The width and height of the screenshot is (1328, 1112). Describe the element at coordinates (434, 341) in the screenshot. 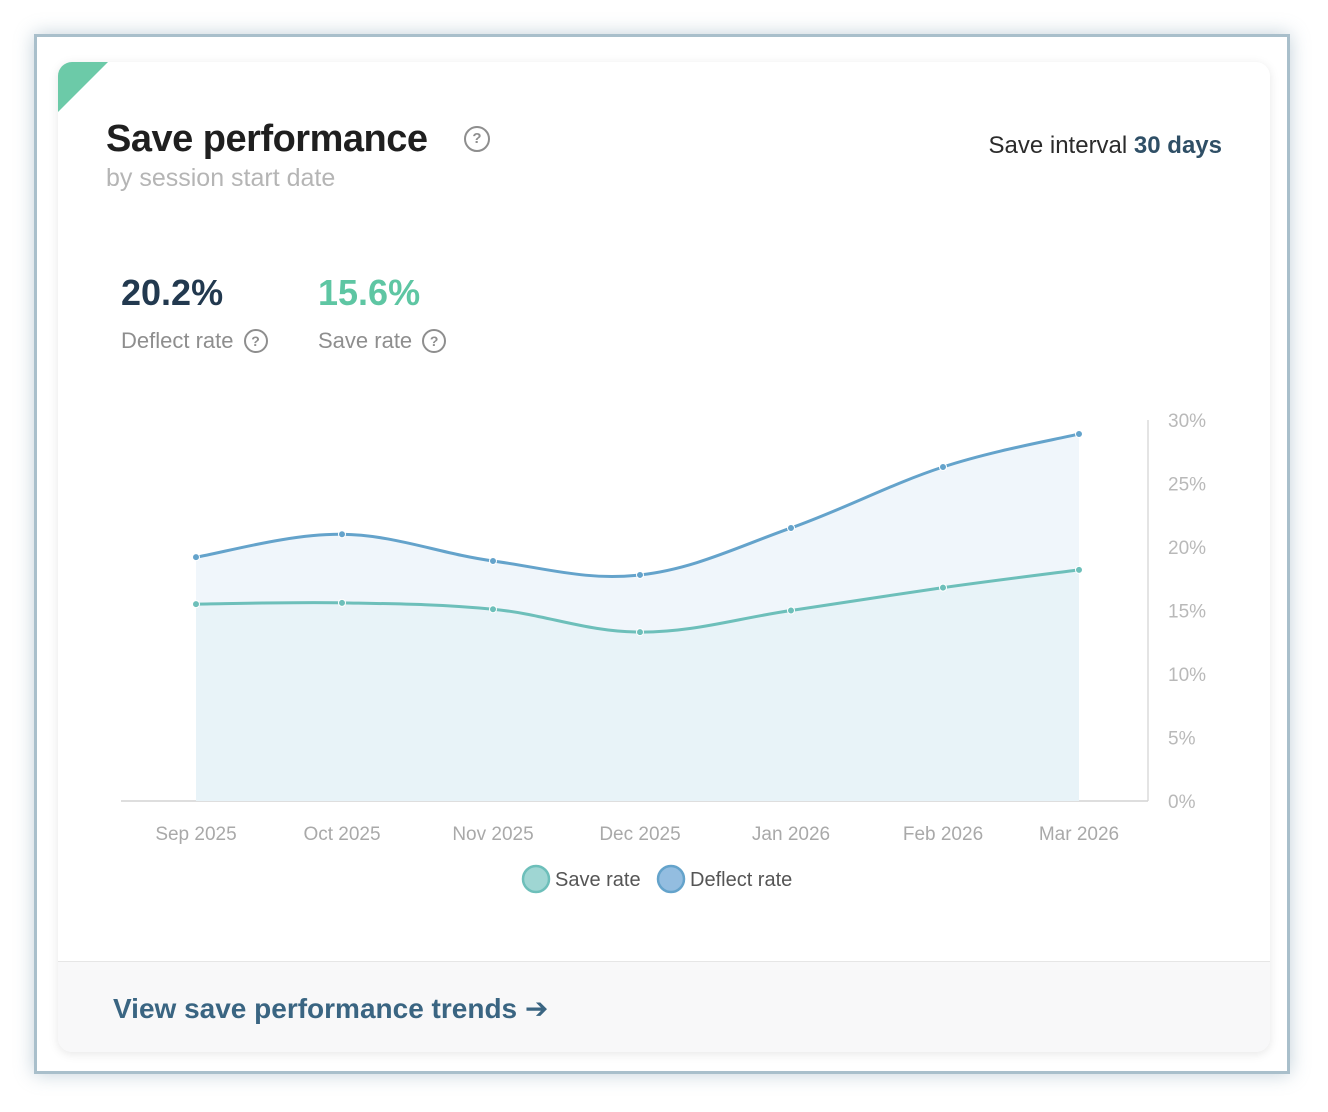

I see `save-rate-help-icon: ?` at that location.